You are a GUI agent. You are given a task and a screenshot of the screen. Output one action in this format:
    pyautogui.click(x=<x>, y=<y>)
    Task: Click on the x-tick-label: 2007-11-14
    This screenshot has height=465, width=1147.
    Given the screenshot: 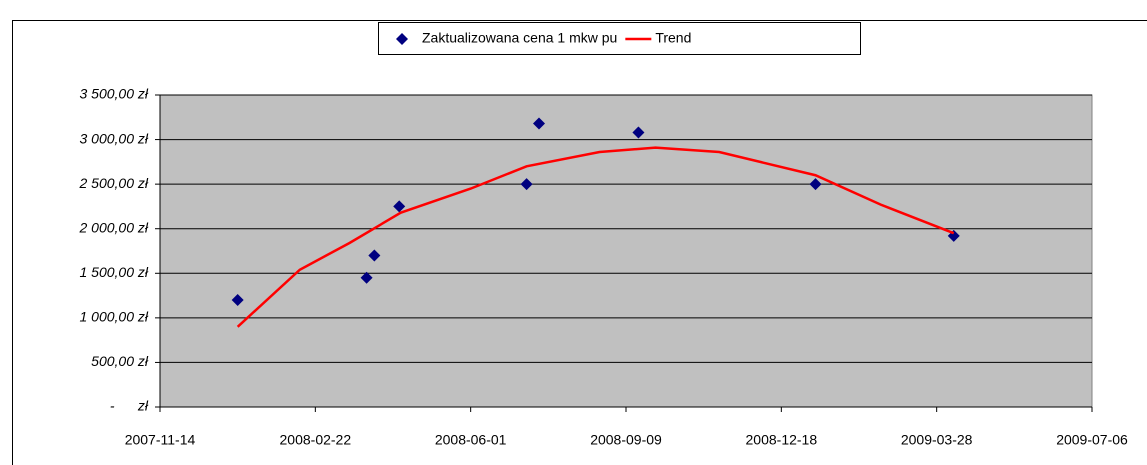 What is the action you would take?
    pyautogui.click(x=160, y=440)
    